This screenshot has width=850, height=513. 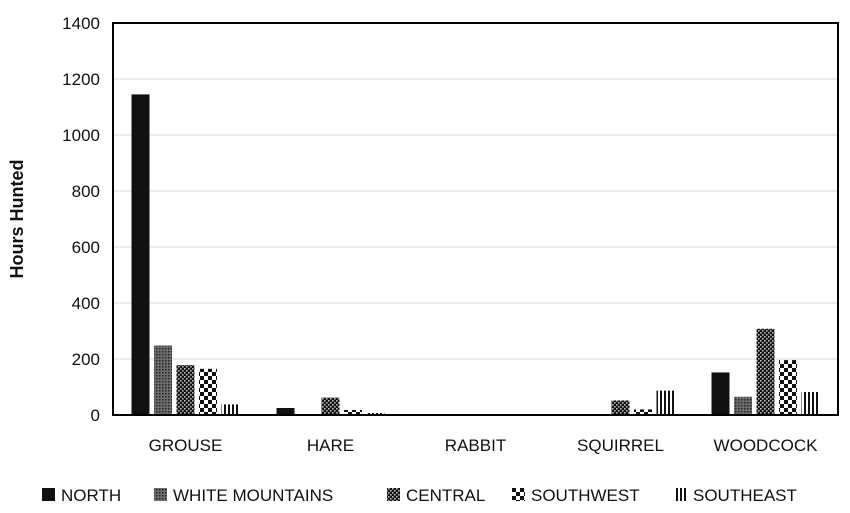 I want to click on x-category-label: HARE, so click(x=330, y=445).